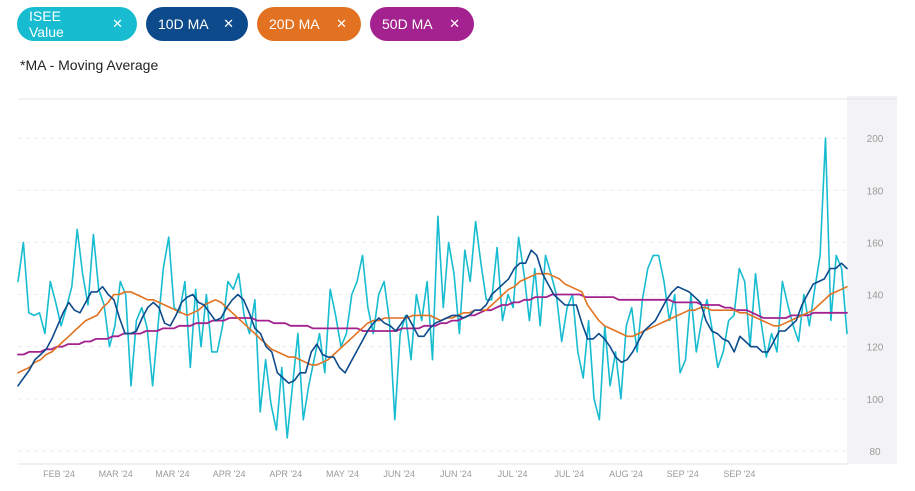  I want to click on filter-chip-50d-ma: 50D MA ✕, so click(422, 24).